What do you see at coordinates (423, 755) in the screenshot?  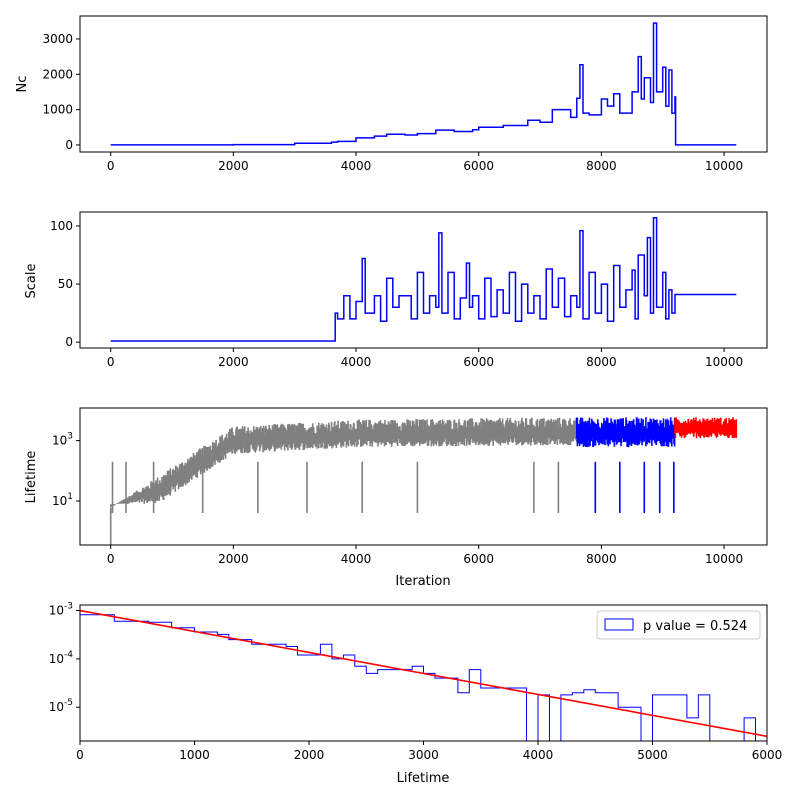 I see `x-tick-label: 3000` at bounding box center [423, 755].